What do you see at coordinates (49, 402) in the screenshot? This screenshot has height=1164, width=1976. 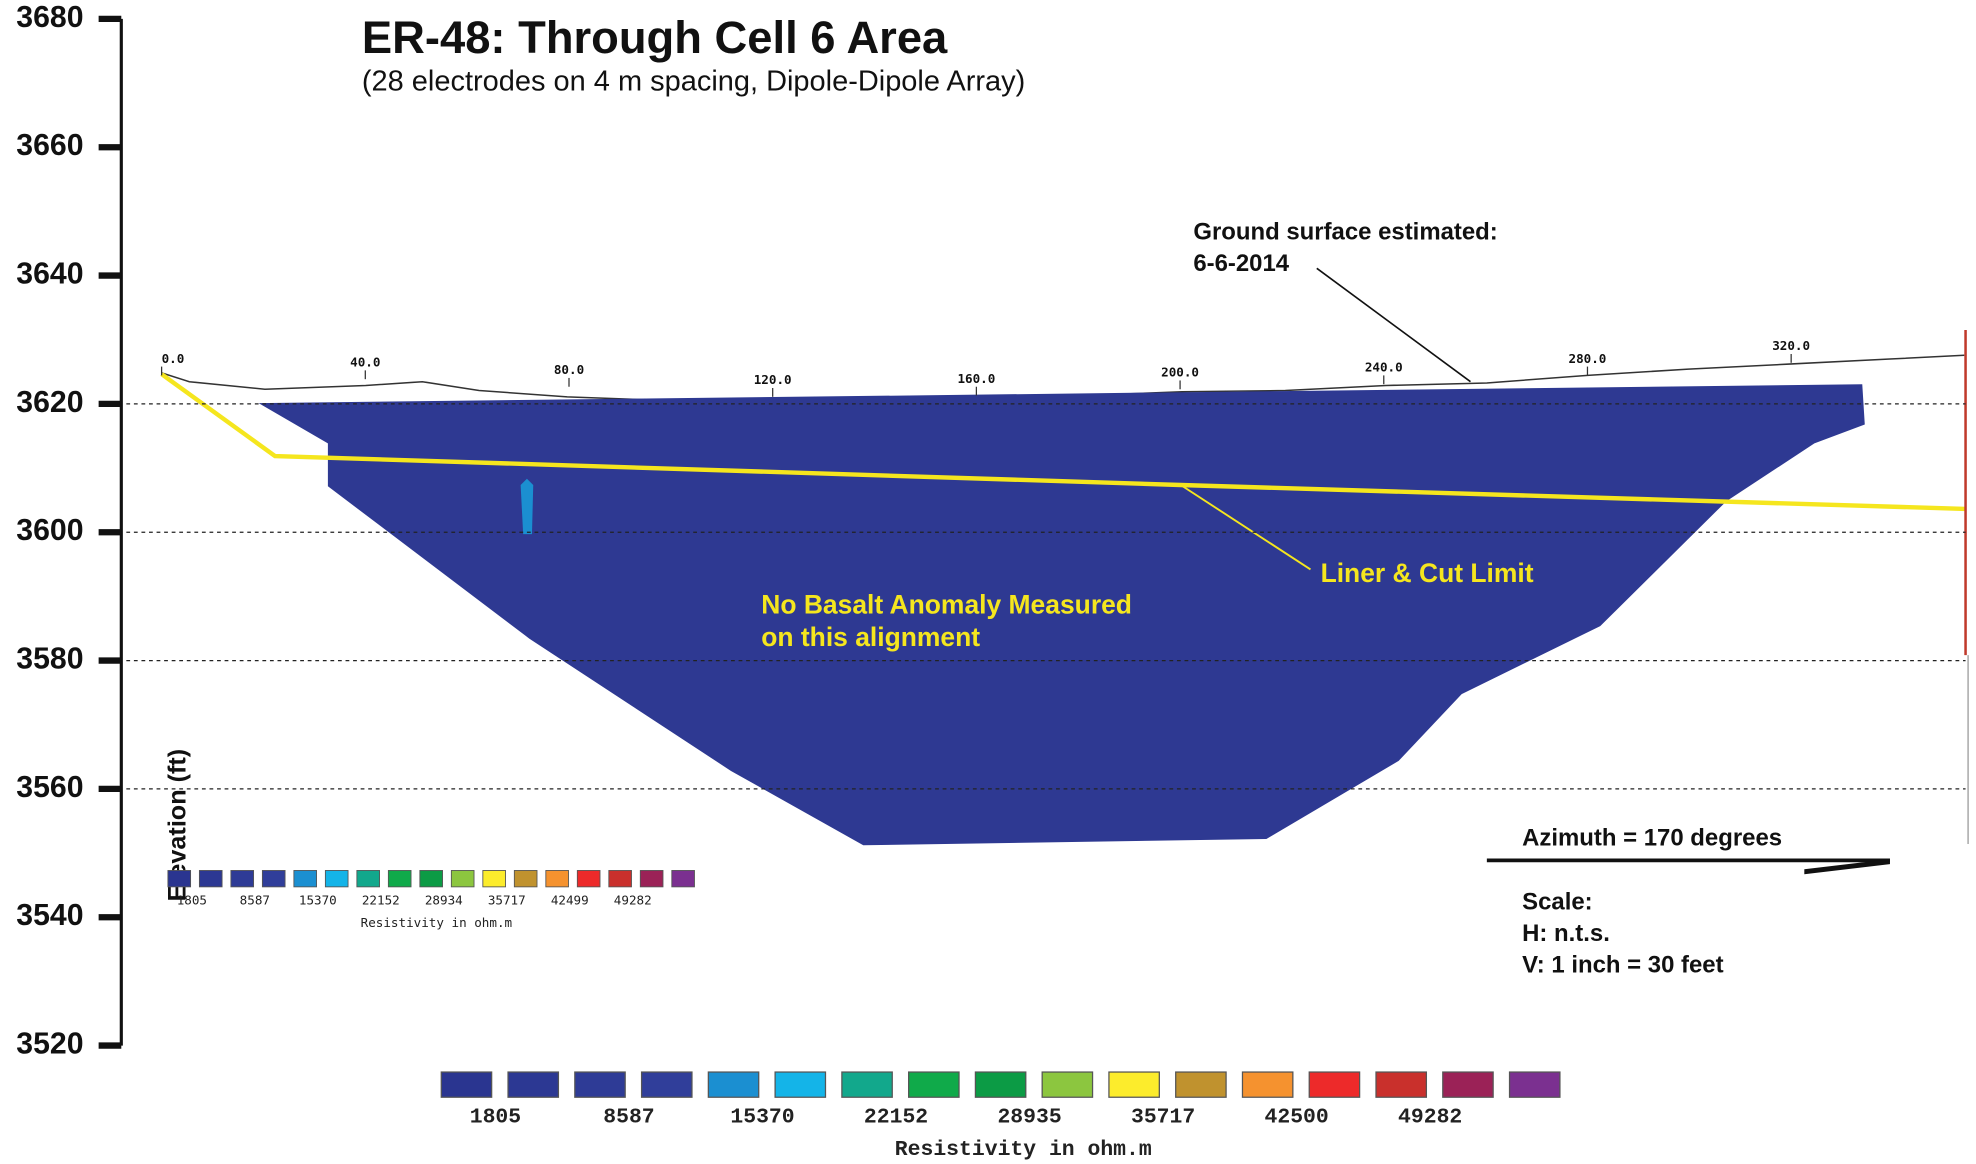 I see `y-tick-label: 3620` at bounding box center [49, 402].